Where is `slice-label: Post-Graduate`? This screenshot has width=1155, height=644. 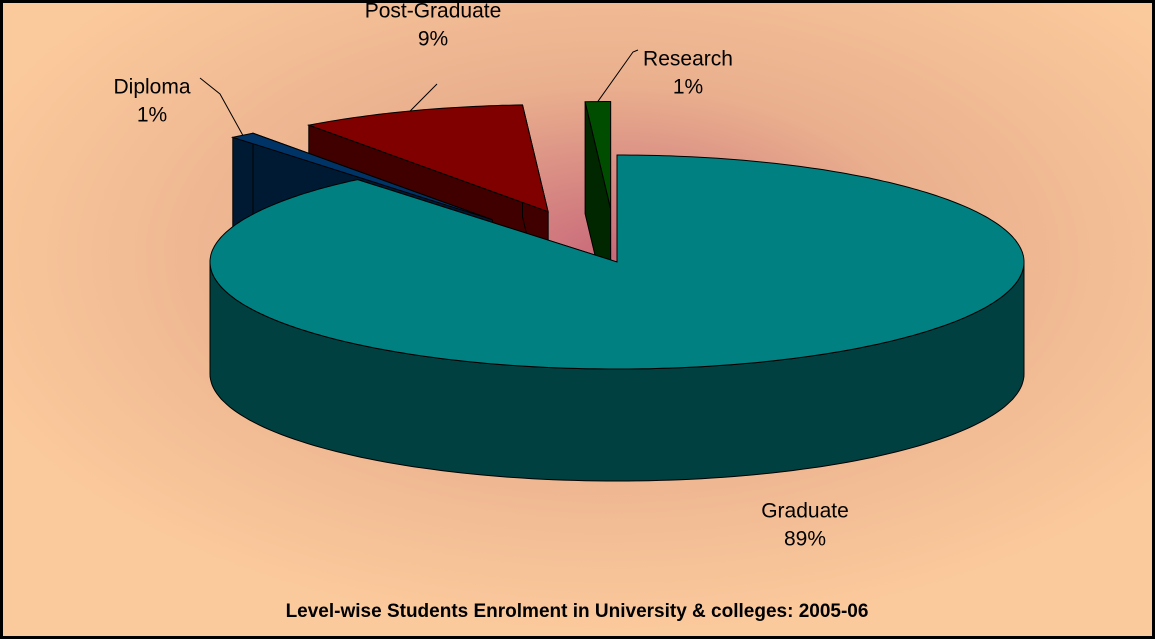 slice-label: Post-Graduate is located at coordinates (433, 11).